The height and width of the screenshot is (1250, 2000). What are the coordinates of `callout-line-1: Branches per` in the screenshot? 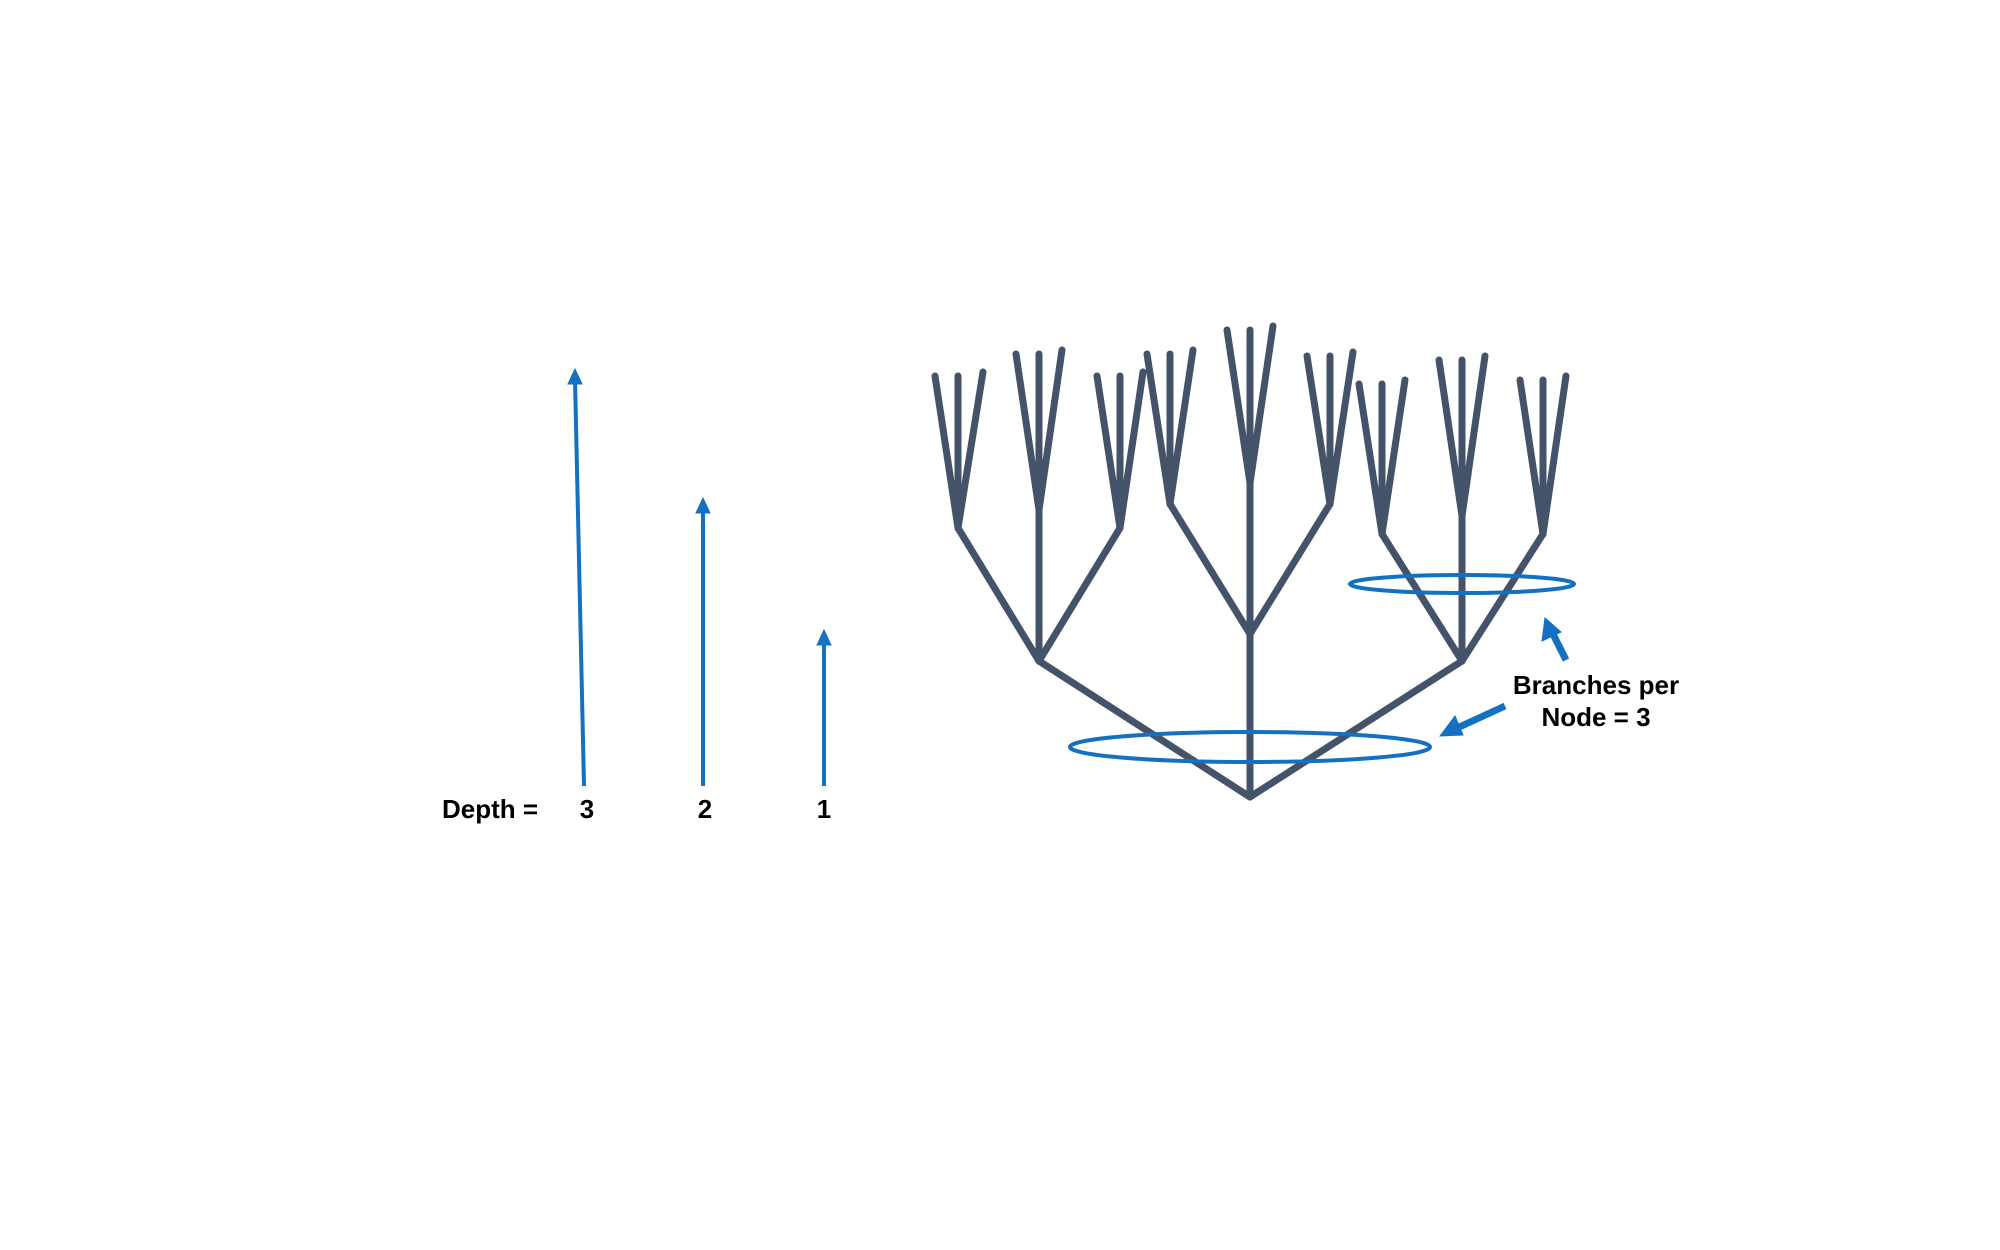 It's located at (1596, 685).